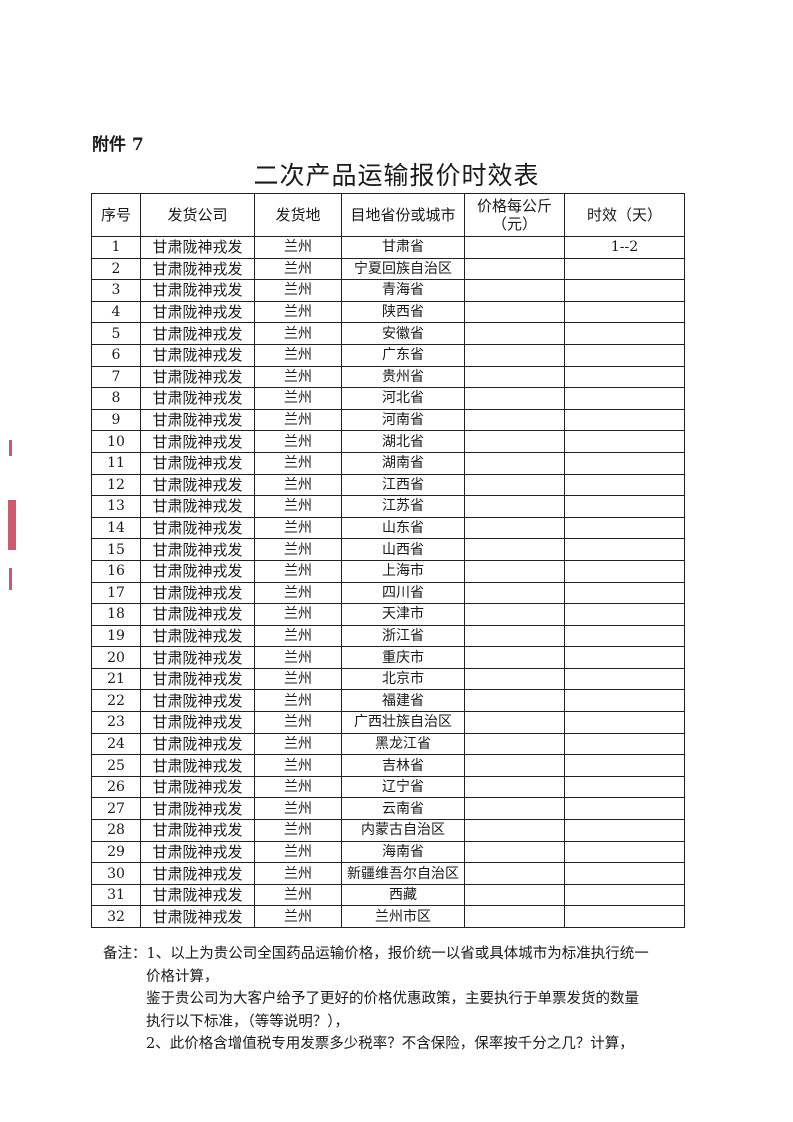  Describe the element at coordinates (116, 679) in the screenshot. I see `cell-index: 21` at that location.